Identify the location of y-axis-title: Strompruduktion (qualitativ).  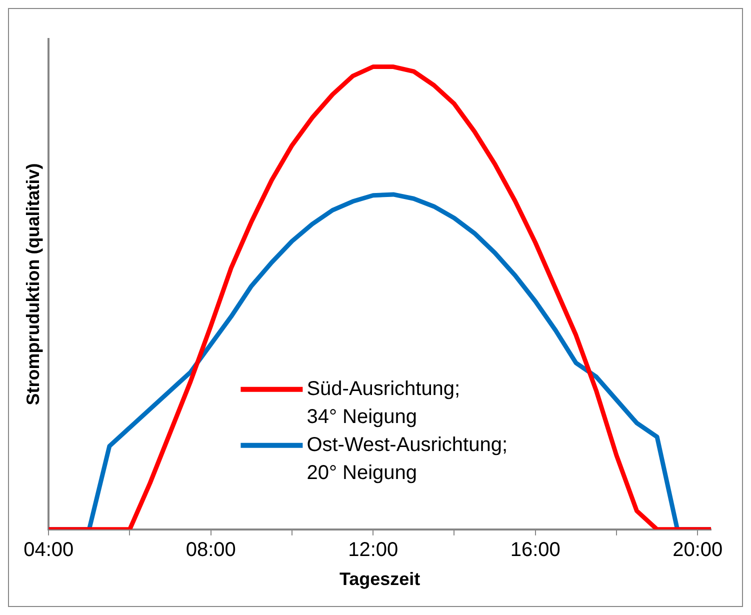
(32, 284).